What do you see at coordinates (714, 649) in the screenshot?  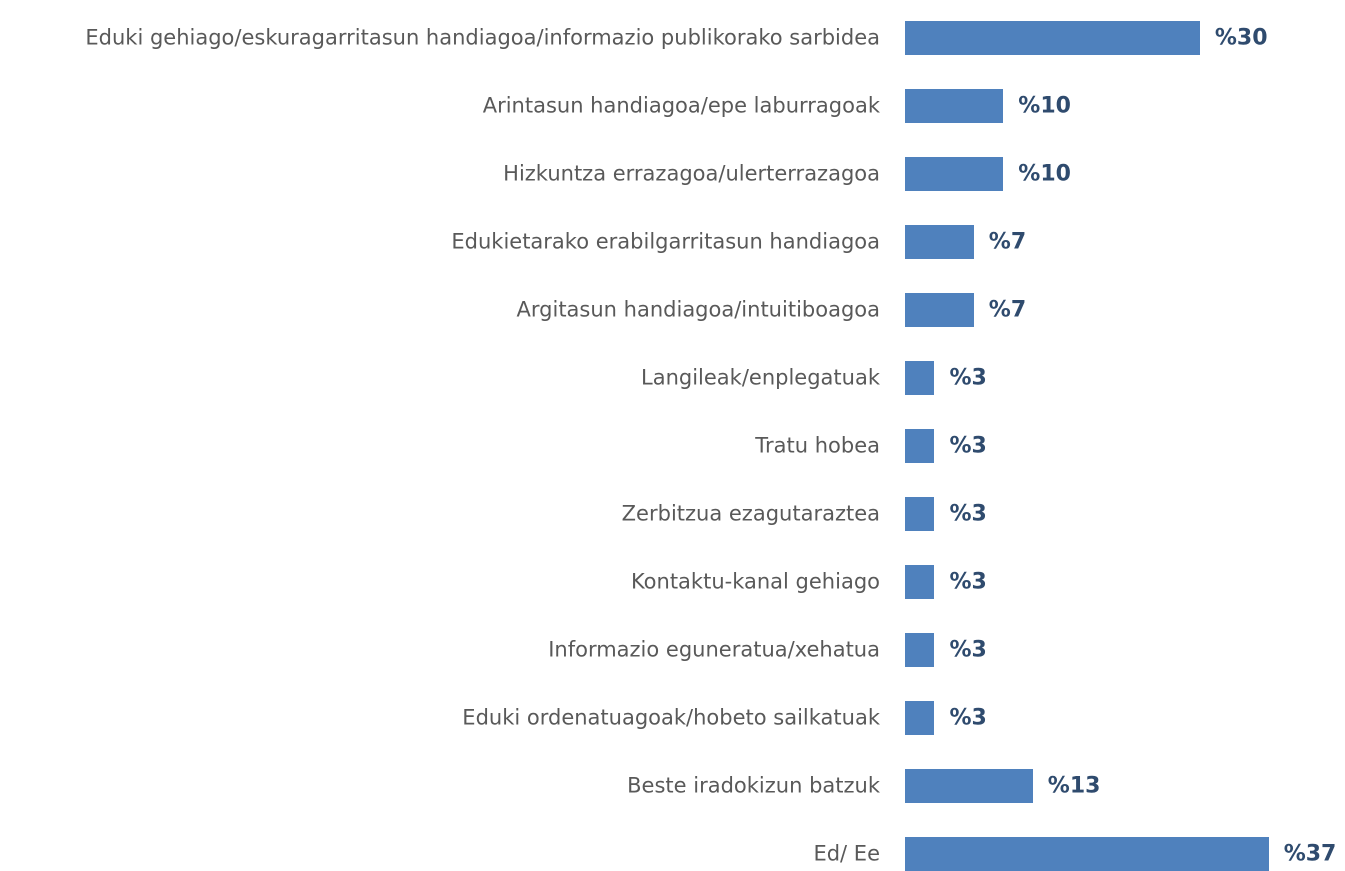 I see `category-label: Informazio eguneratua/xehatua` at bounding box center [714, 649].